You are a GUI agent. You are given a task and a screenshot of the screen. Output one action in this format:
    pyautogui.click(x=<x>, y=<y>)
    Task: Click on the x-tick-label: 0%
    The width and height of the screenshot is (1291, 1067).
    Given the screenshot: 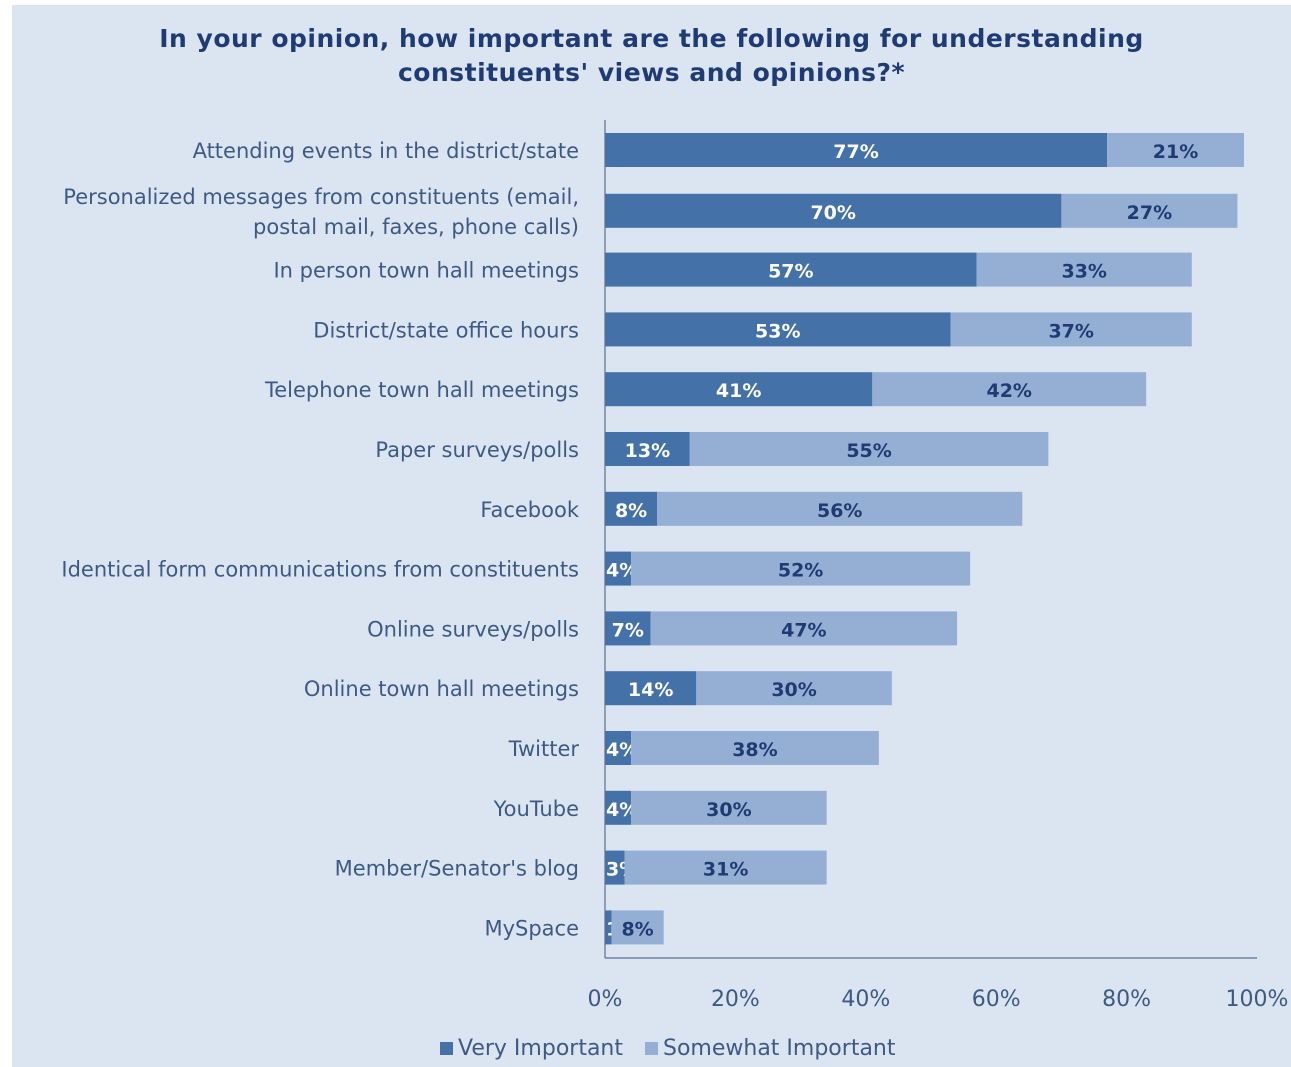 What is the action you would take?
    pyautogui.click(x=605, y=999)
    